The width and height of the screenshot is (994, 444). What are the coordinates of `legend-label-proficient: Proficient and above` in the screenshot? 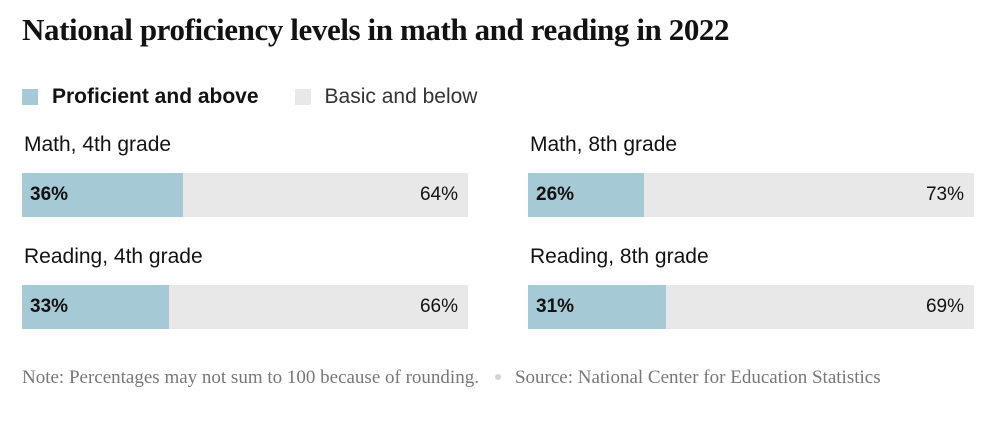 It's located at (155, 96).